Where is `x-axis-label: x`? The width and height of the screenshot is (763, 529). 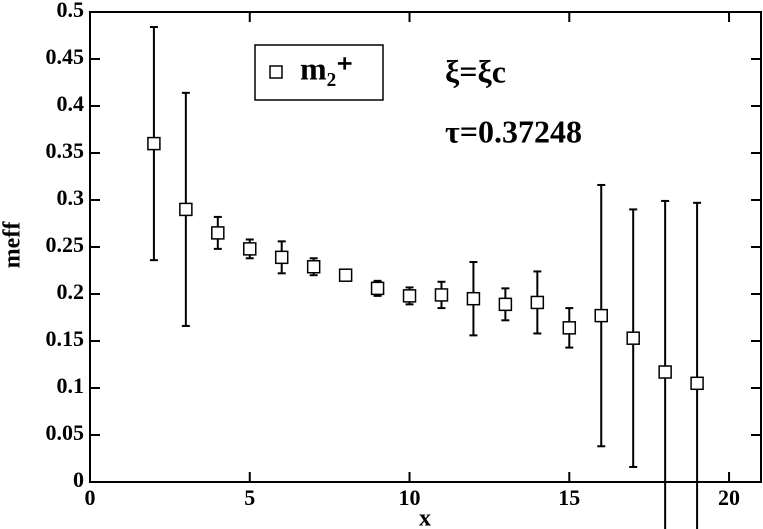 x-axis-label: x is located at coordinates (425, 517).